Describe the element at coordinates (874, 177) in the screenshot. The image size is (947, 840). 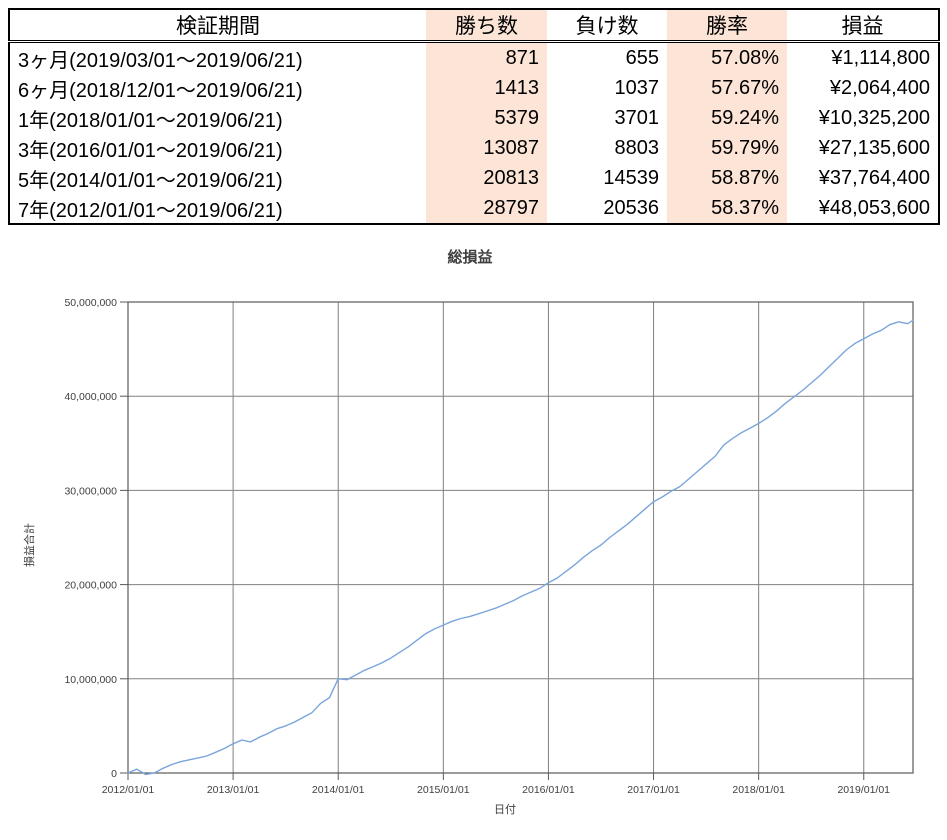
I see `profit-cell: ¥37,764,400` at that location.